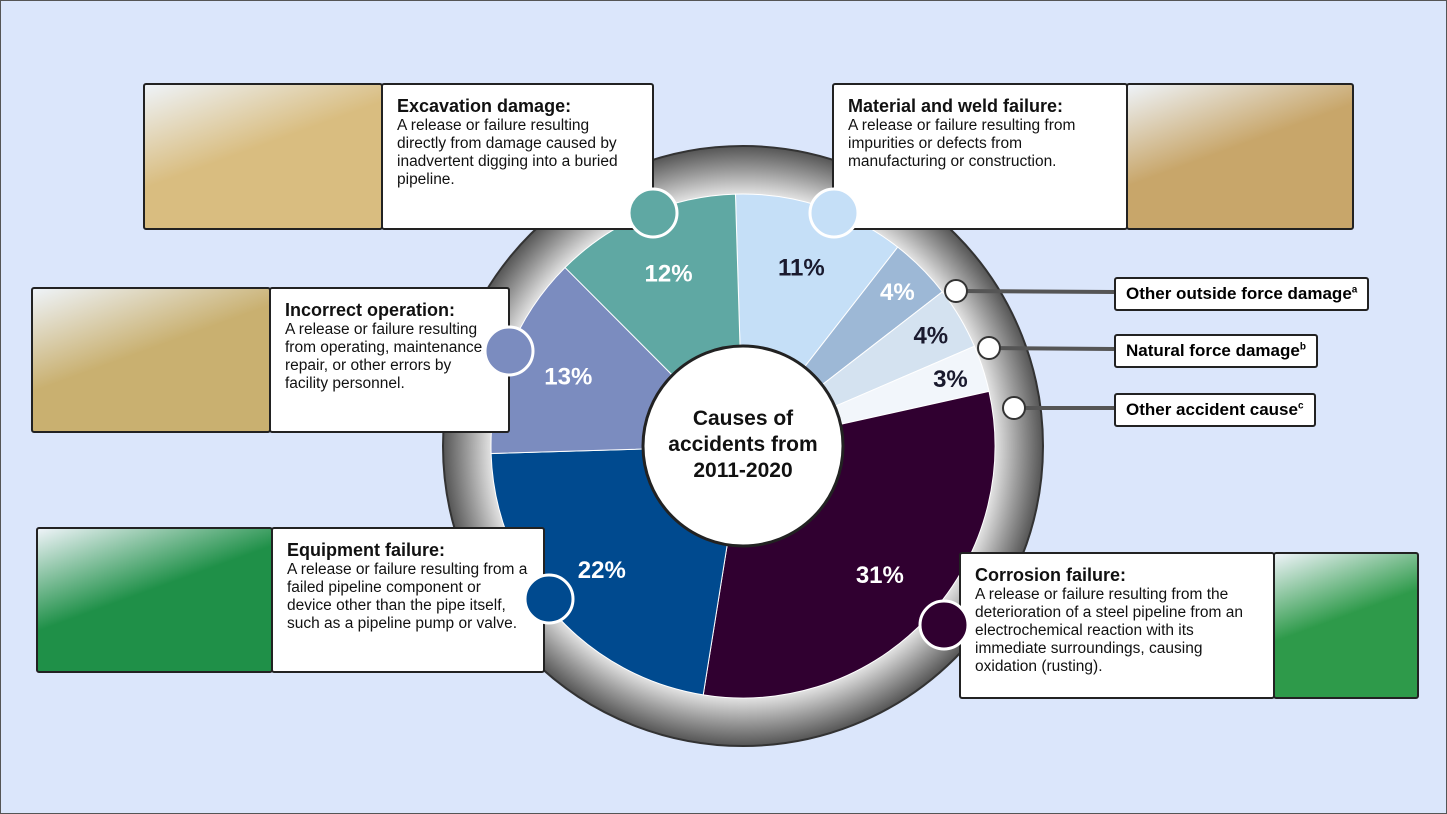 This screenshot has width=1447, height=814. I want to click on value-label: 22%, so click(602, 570).